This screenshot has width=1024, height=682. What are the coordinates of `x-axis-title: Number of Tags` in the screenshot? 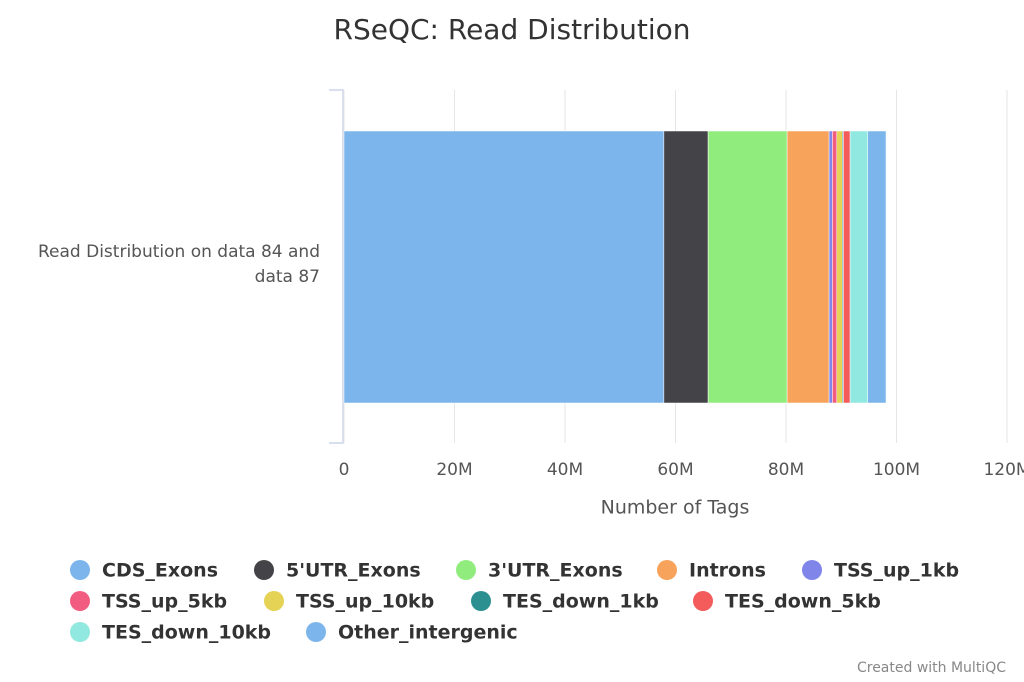 It's located at (675, 508).